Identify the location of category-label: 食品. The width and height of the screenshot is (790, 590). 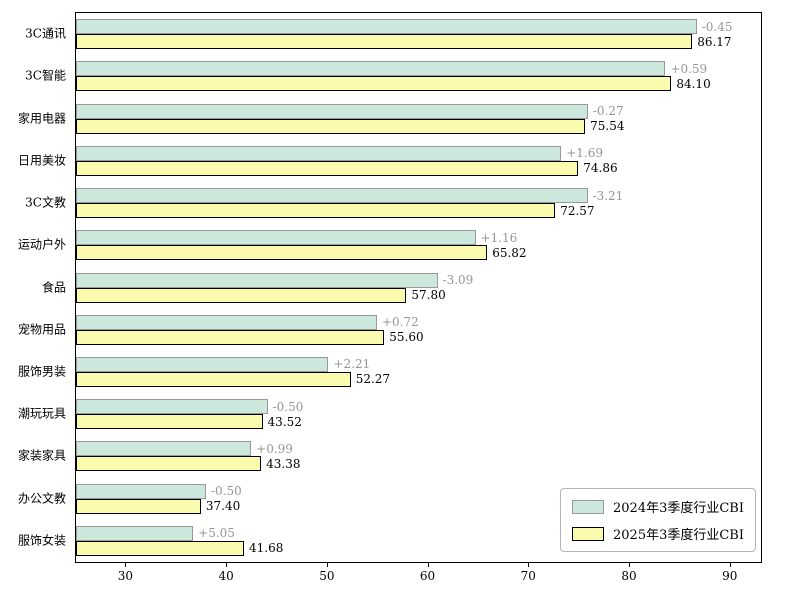
(53, 287).